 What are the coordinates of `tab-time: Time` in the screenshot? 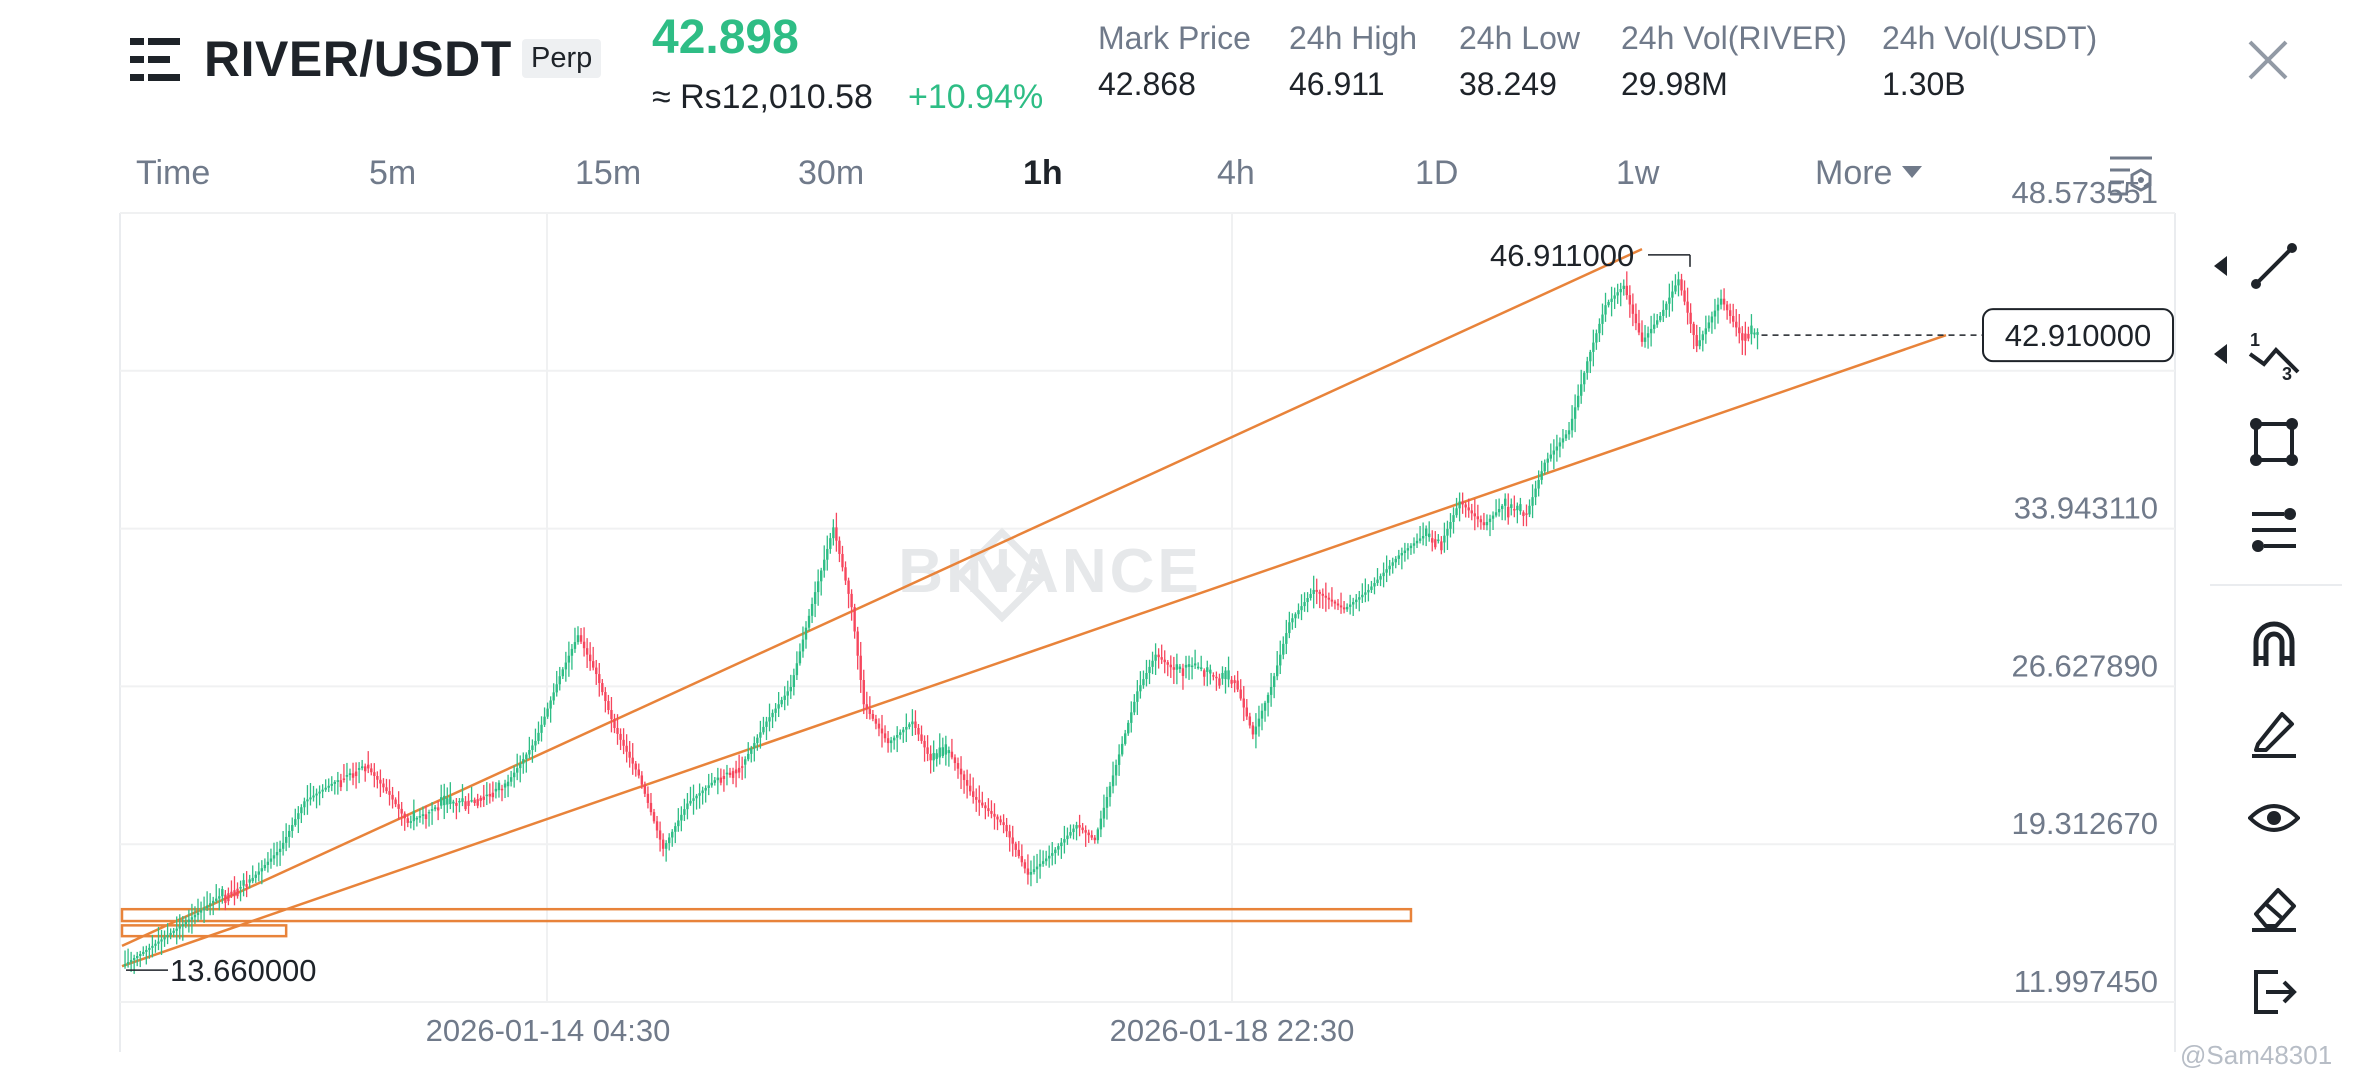 It's located at (173, 173).